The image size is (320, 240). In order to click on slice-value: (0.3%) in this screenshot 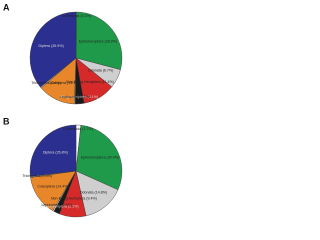, I will do `click(85, 97)`.